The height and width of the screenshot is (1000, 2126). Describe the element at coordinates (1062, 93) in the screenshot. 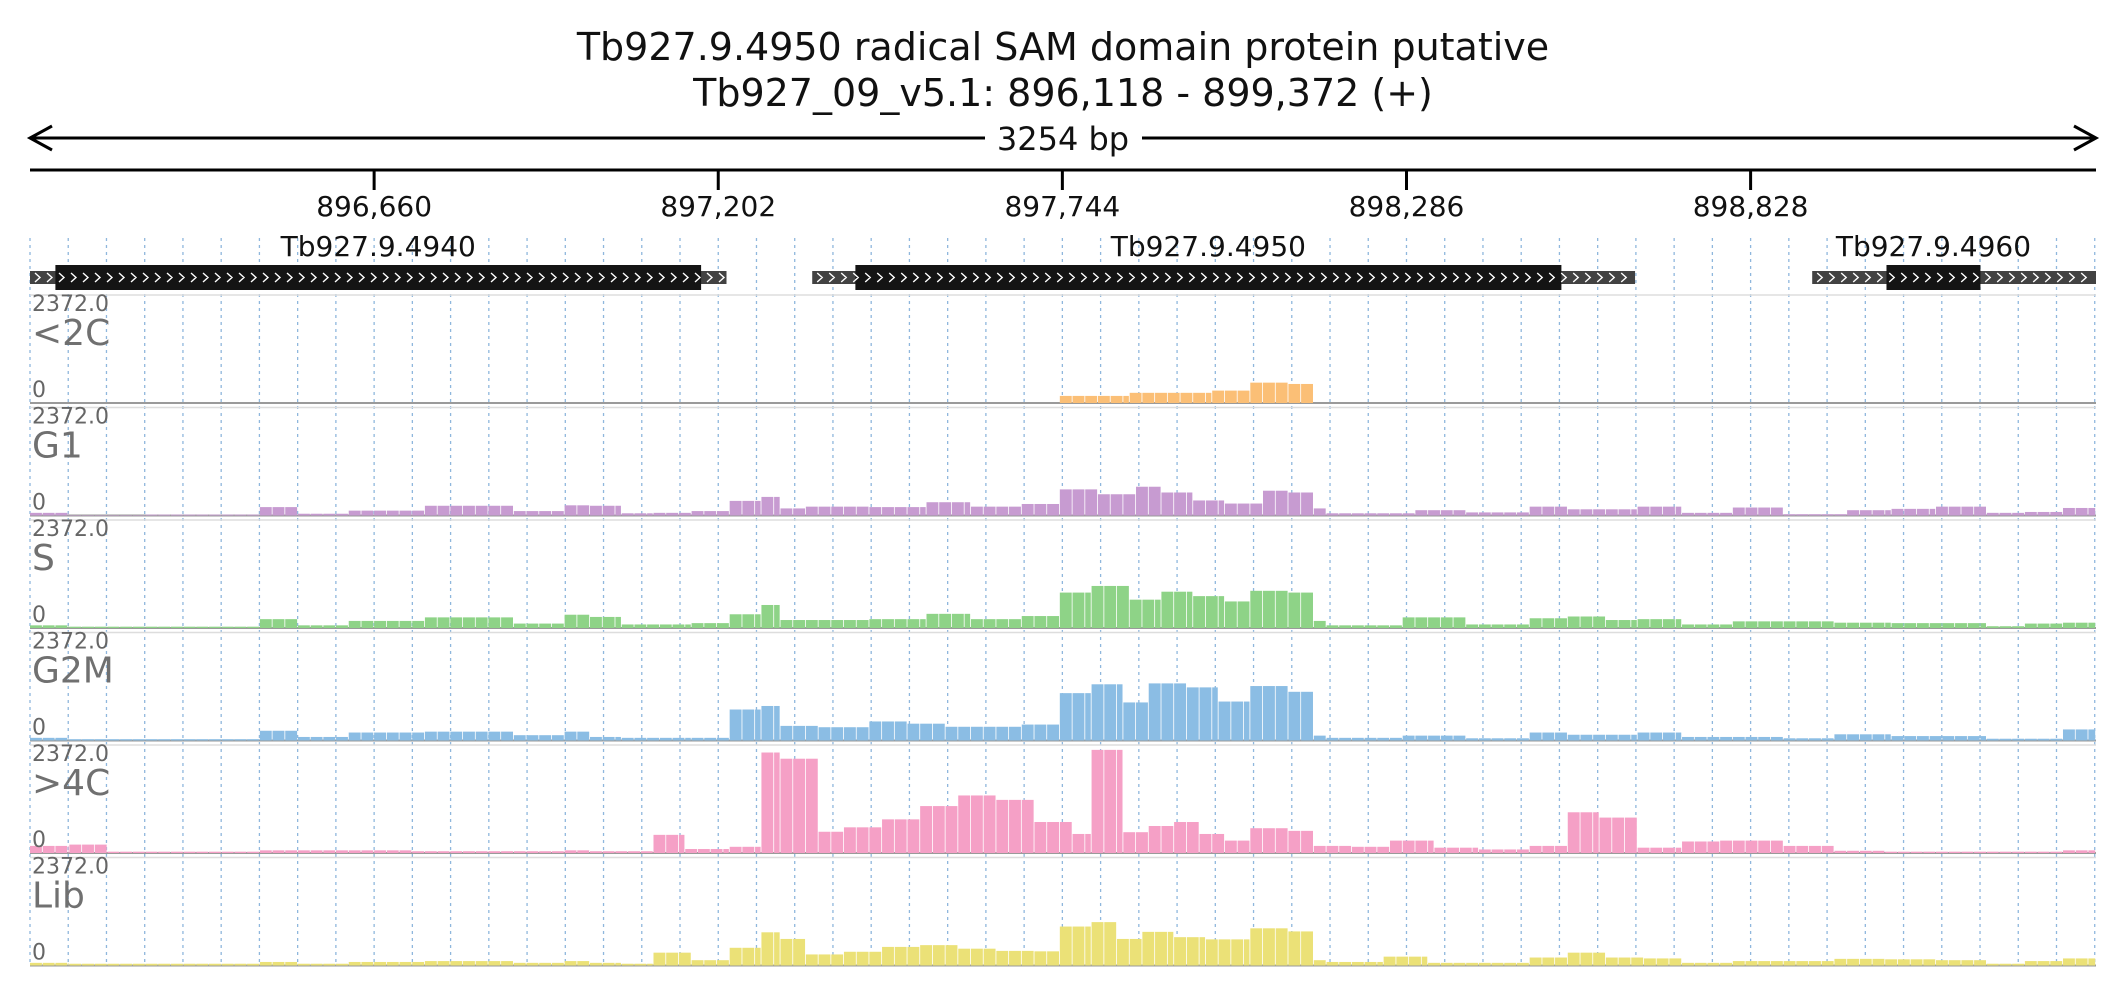

I see `chart-subtitle: Tb927_09_v5.1: 896,118 - 899,372 (+)` at that location.